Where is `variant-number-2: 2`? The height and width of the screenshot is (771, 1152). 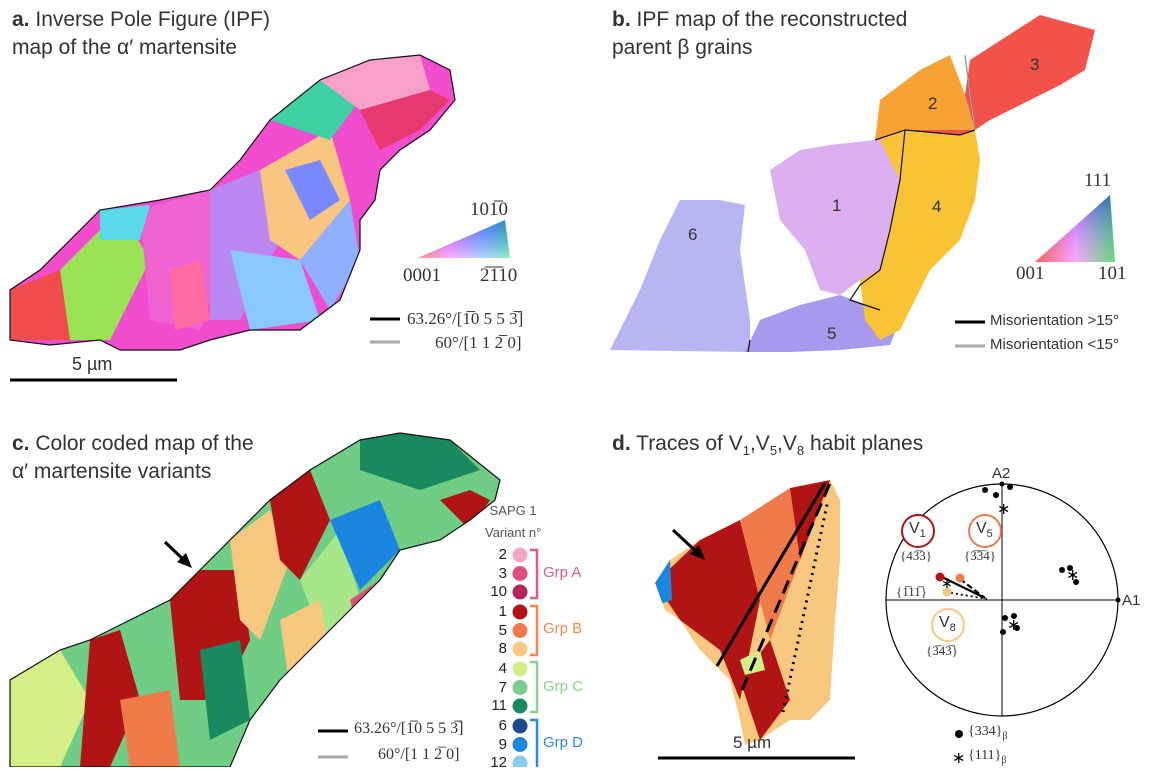 variant-number-2: 2 is located at coordinates (502, 554).